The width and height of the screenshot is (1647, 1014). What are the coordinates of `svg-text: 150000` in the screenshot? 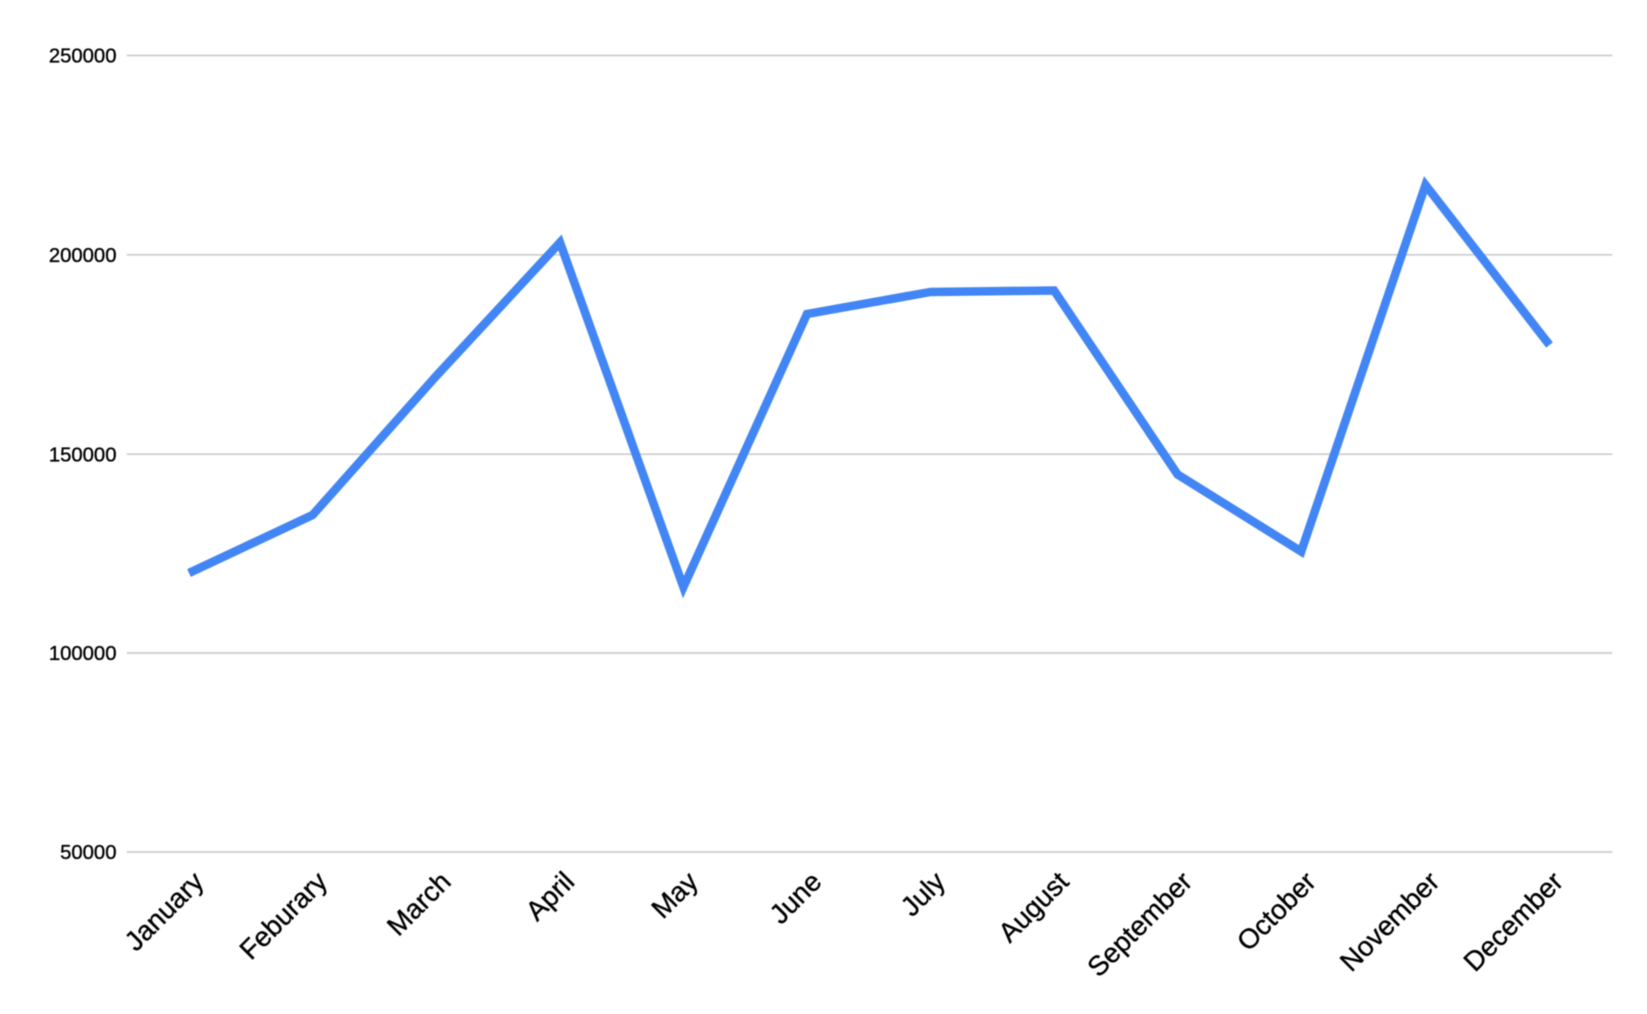 It's located at (83, 455).